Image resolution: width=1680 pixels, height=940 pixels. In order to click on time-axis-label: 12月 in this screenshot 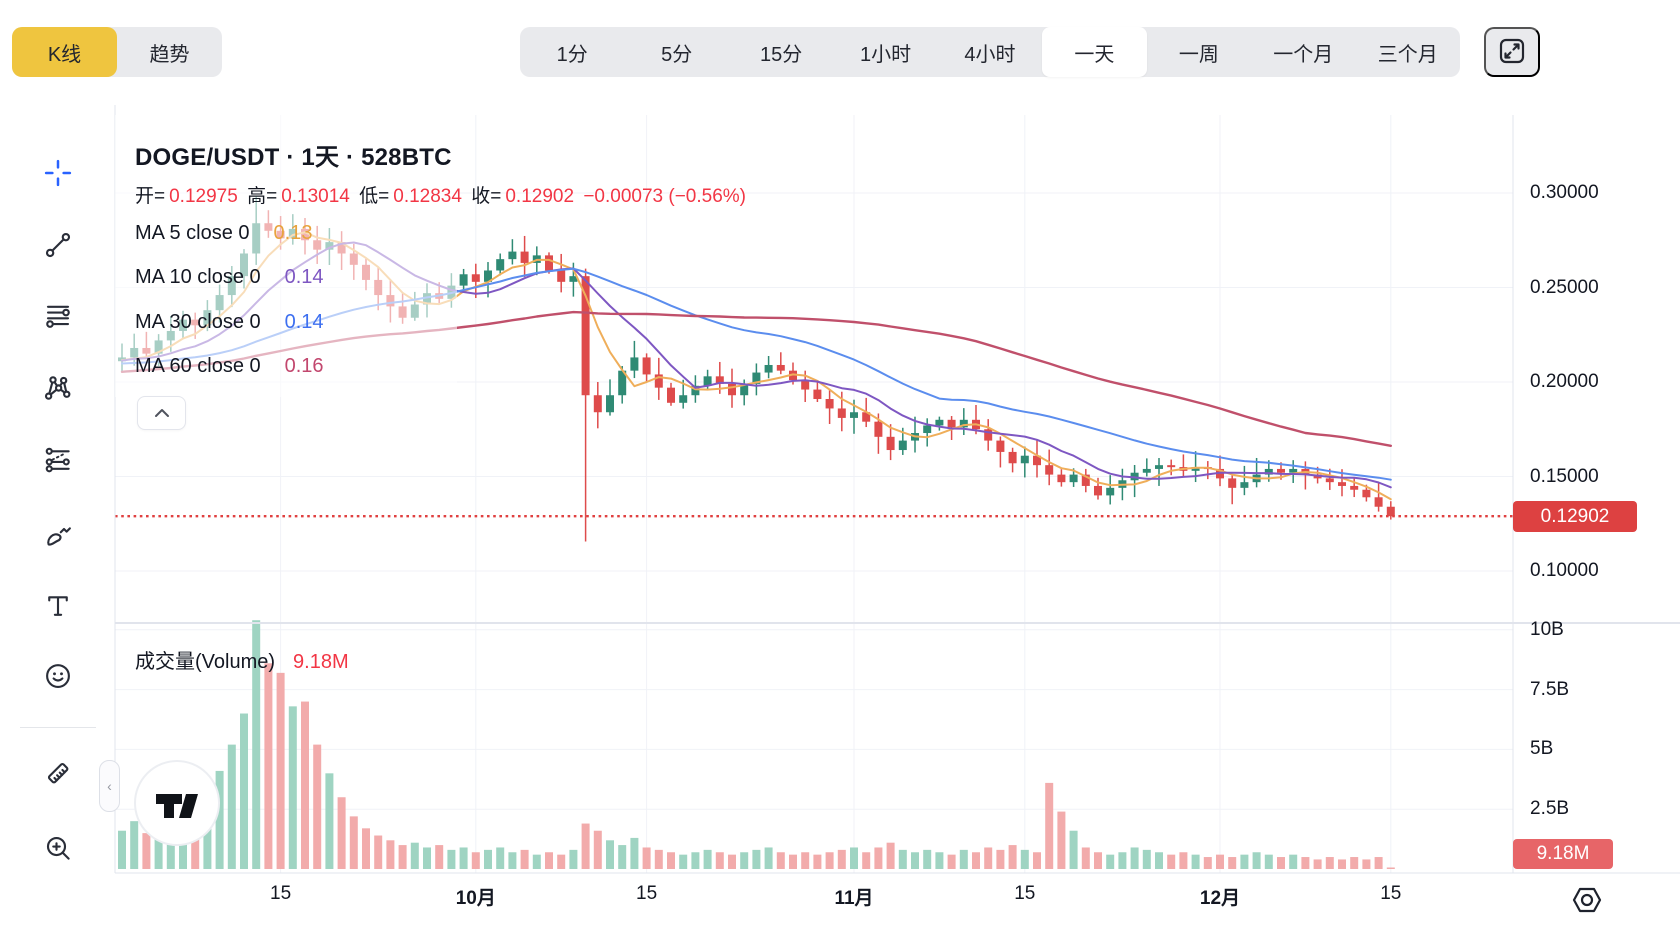, I will do `click(1220, 898)`.